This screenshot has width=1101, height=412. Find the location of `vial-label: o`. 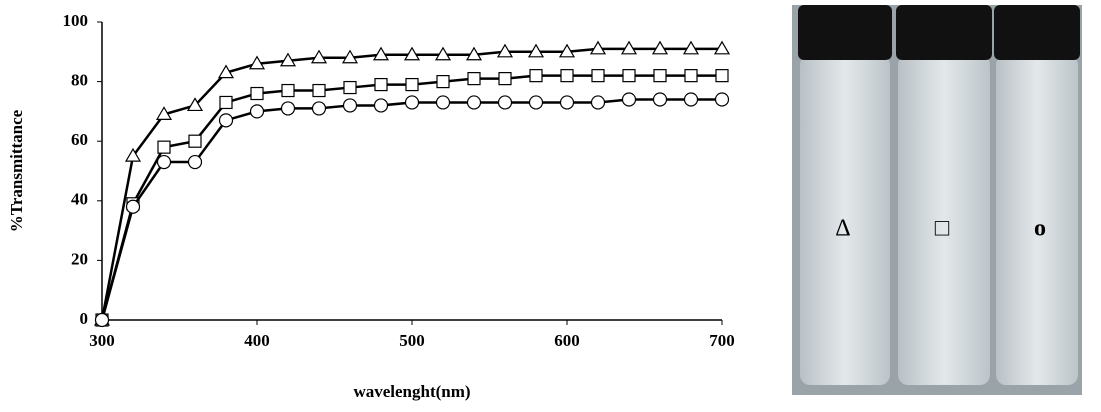

vial-label: o is located at coordinates (1040, 229).